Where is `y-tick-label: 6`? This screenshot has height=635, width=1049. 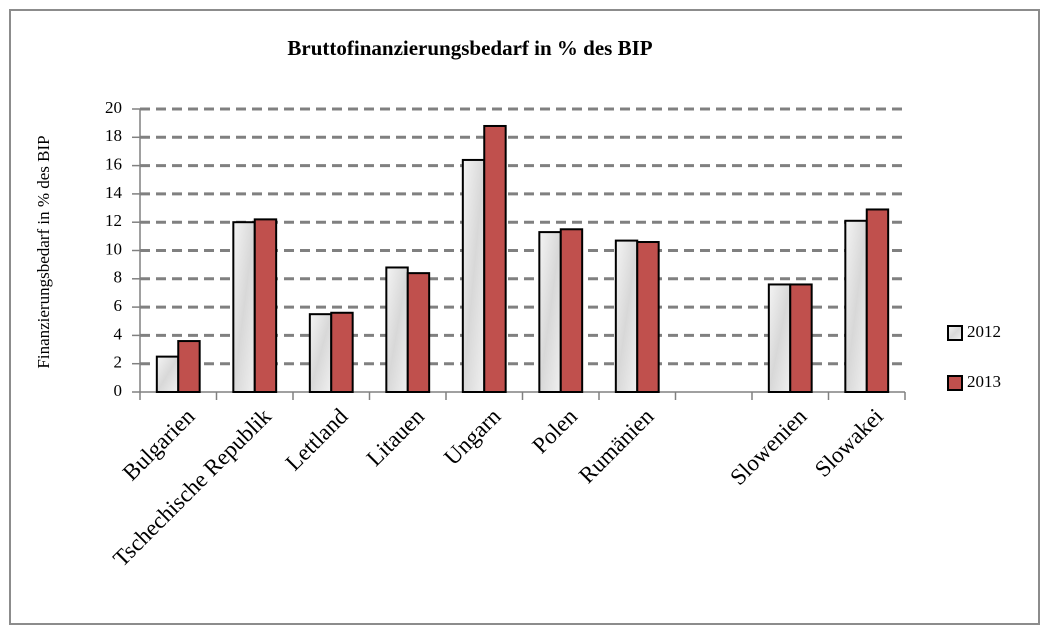
y-tick-label: 6 is located at coordinates (118, 305).